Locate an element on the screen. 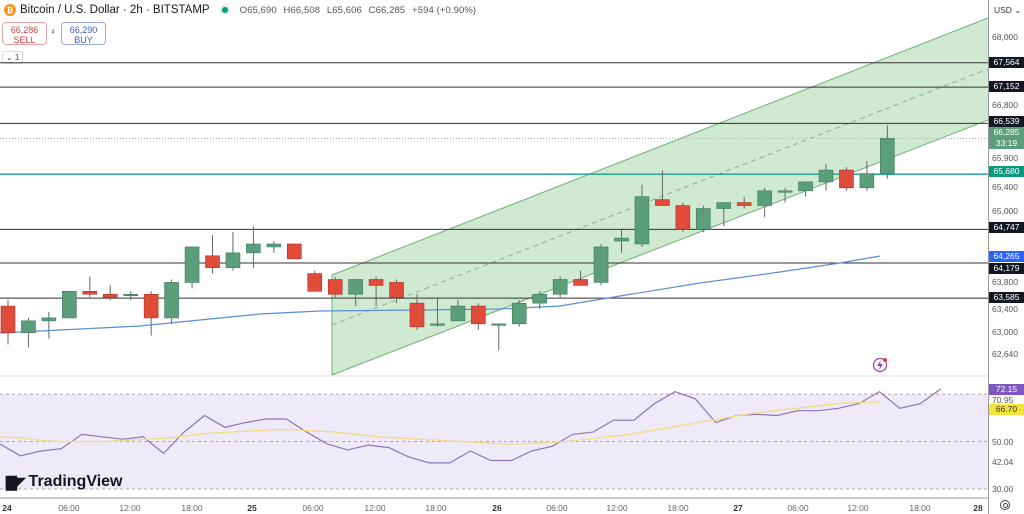  time-axis-label: 24 is located at coordinates (7, 508).